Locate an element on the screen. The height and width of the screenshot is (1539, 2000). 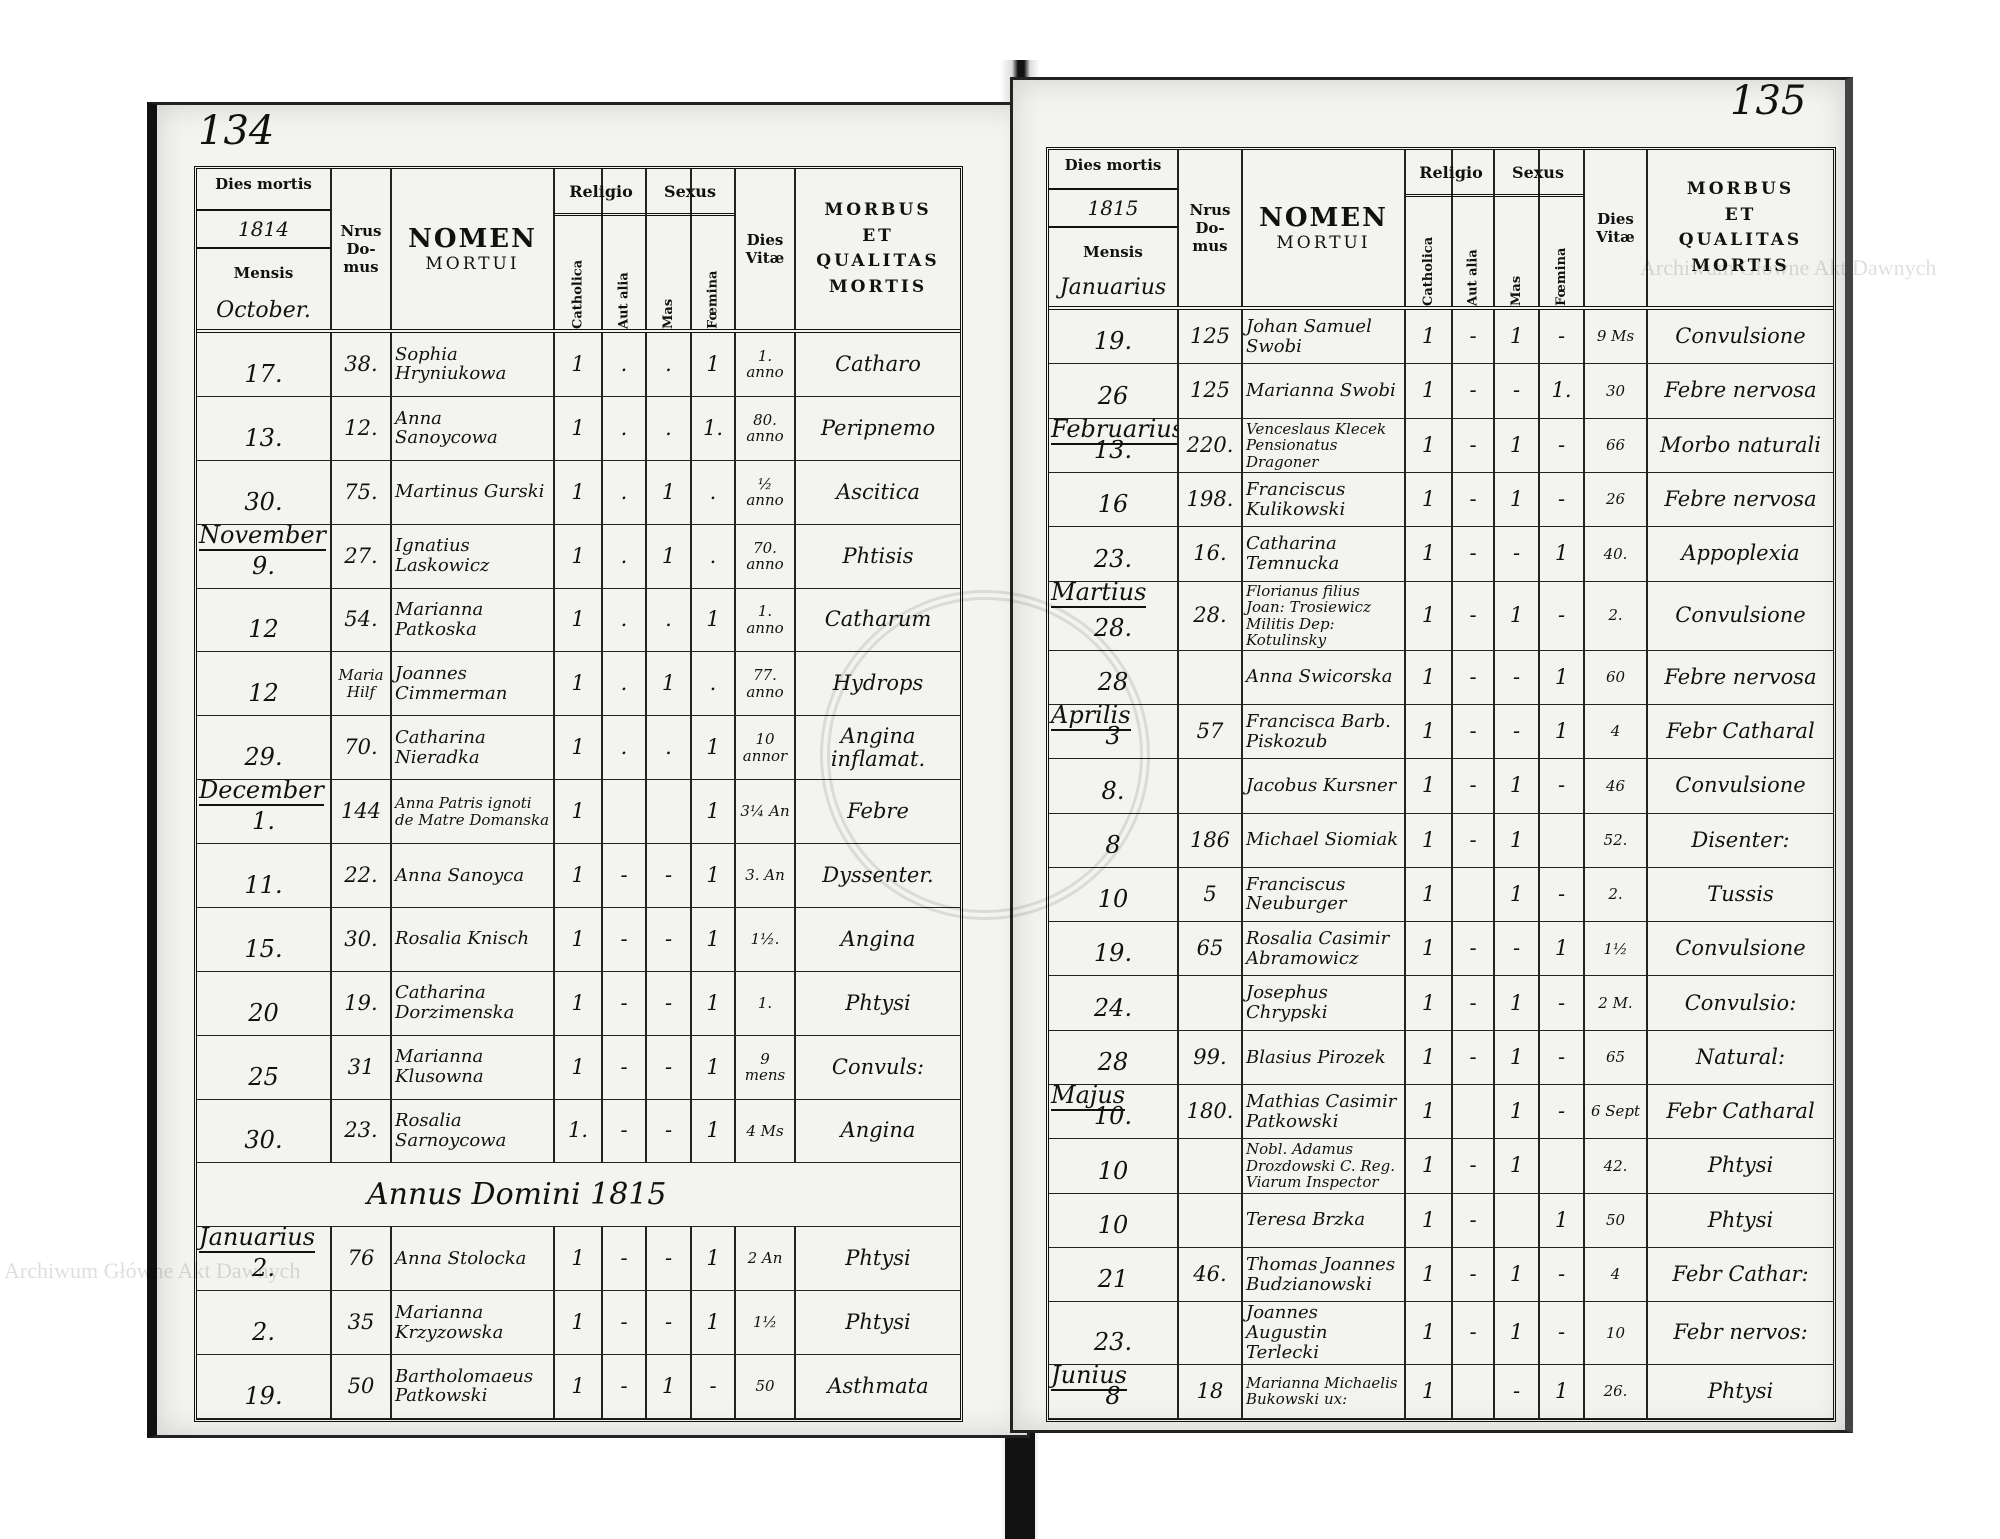
day-cell: 29. is located at coordinates (264, 748).